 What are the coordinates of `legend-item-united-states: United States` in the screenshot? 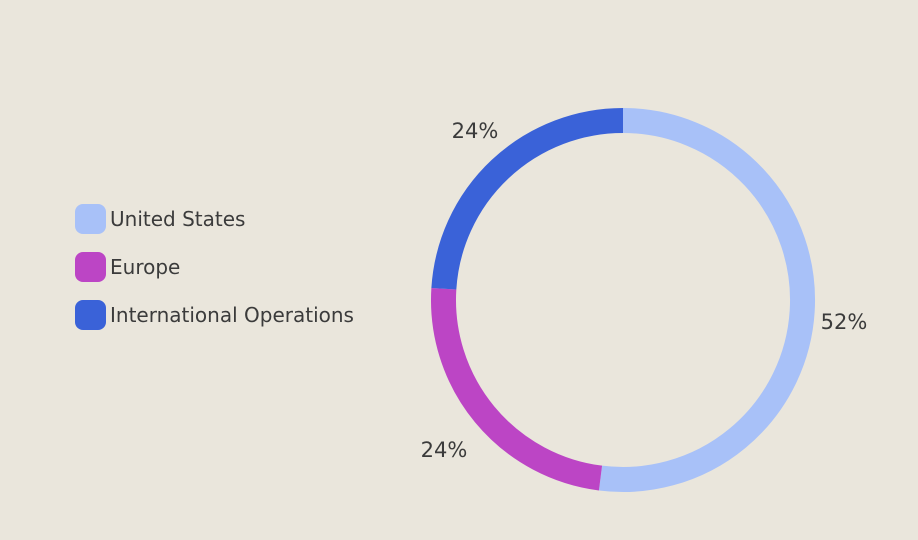 It's located at (214, 219).